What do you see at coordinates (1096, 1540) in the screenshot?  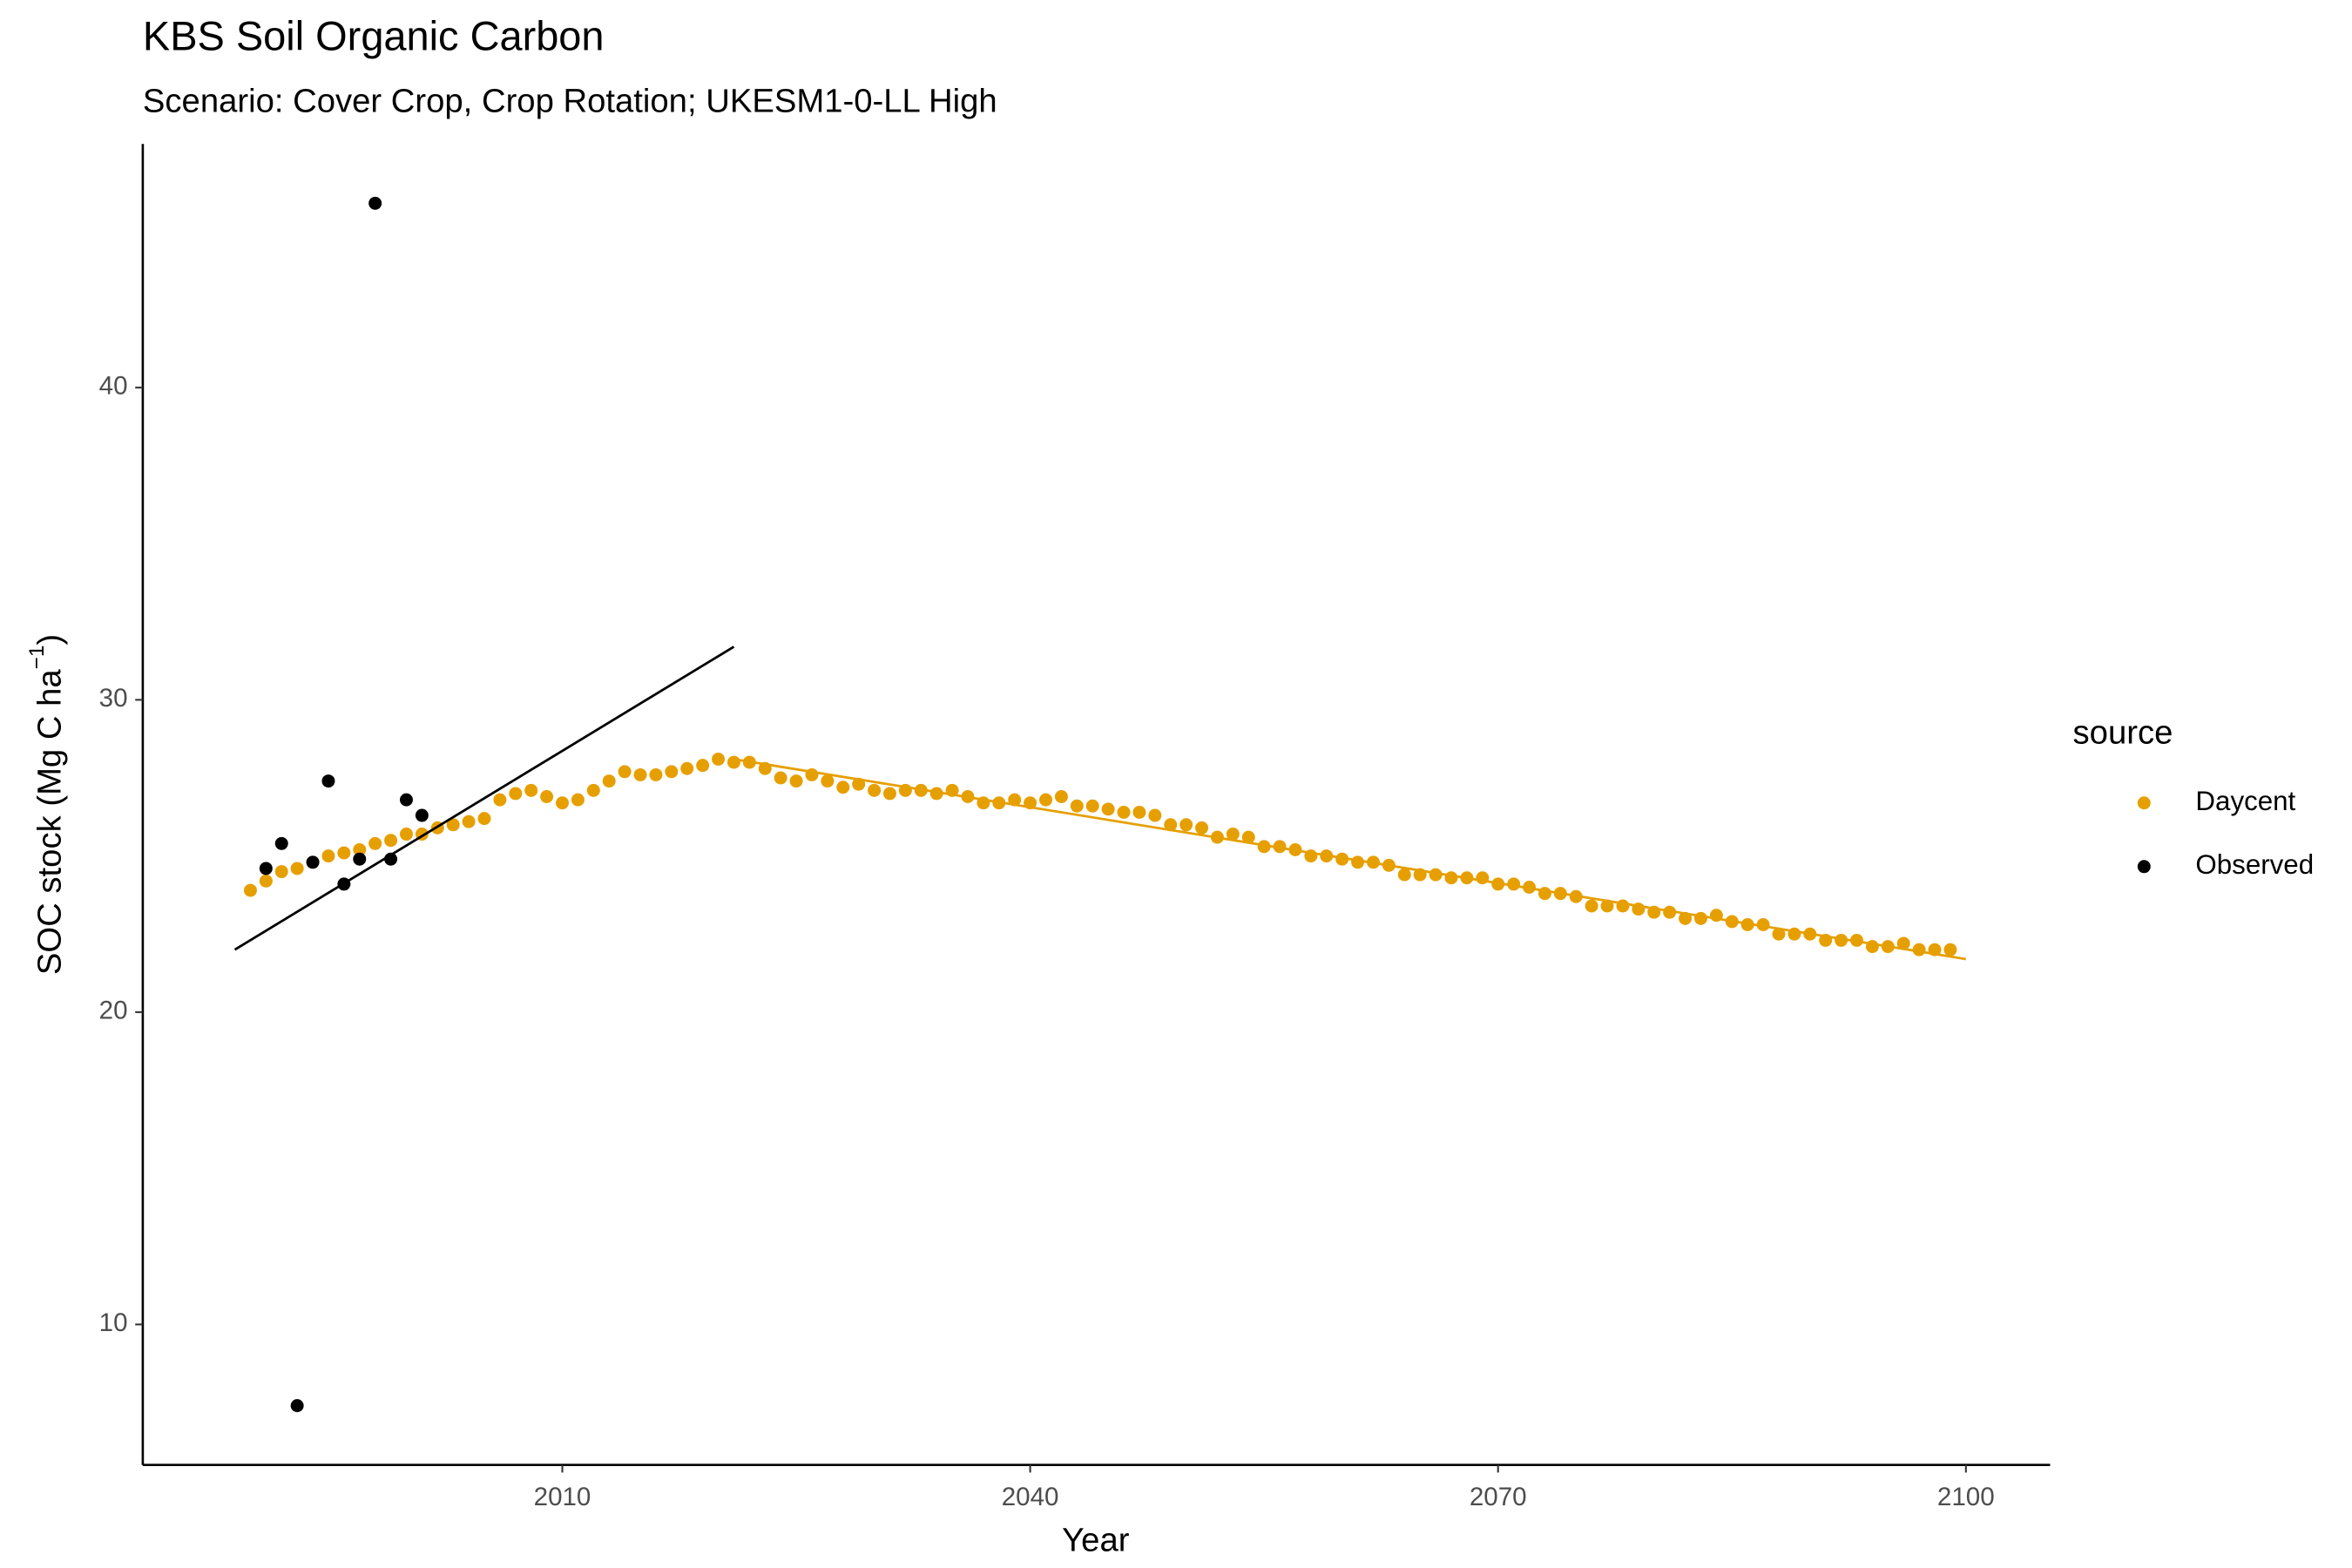 I see `x-axis-title: Year` at bounding box center [1096, 1540].